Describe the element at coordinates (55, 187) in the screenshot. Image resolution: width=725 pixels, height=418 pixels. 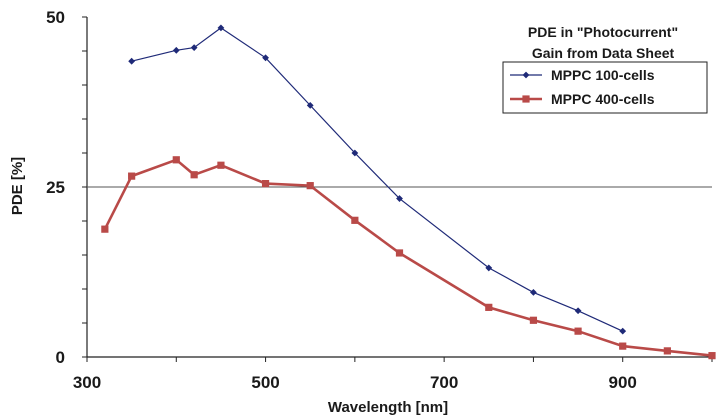
I see `y-tick-label: 25` at that location.